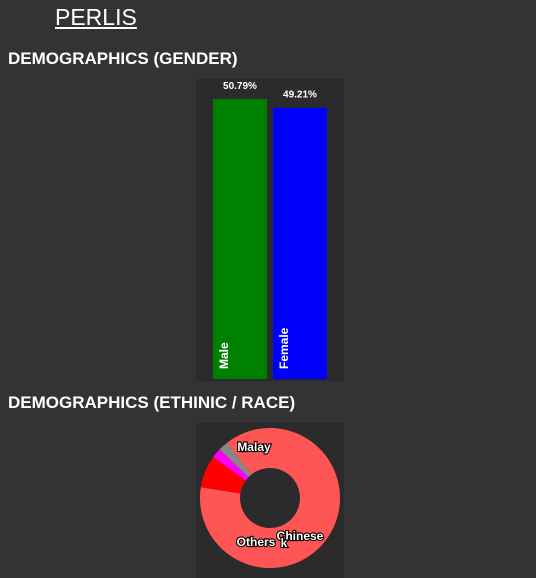 Image resolution: width=536 pixels, height=578 pixels. Describe the element at coordinates (256, 542) in the screenshot. I see `slice-label-others: Others` at that location.